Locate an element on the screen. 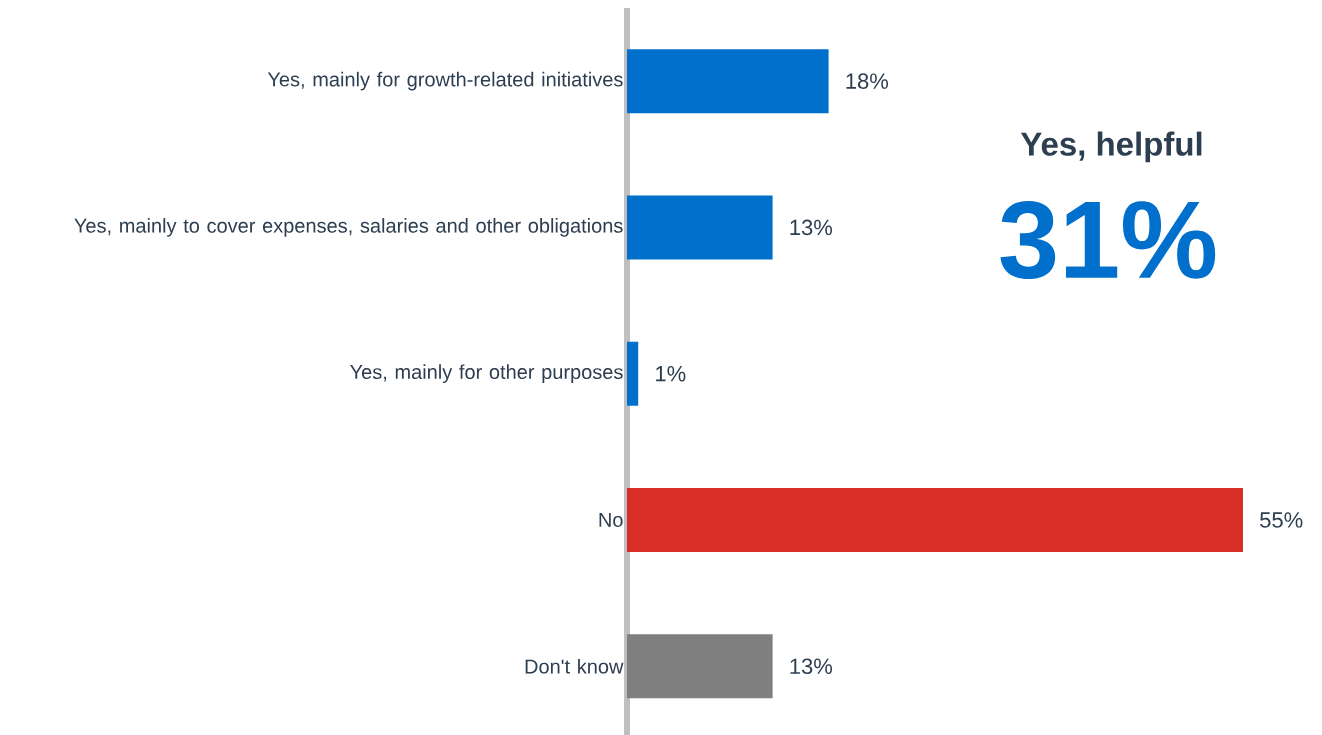 This screenshot has height=735, width=1322. data-label: 18% is located at coordinates (867, 81).